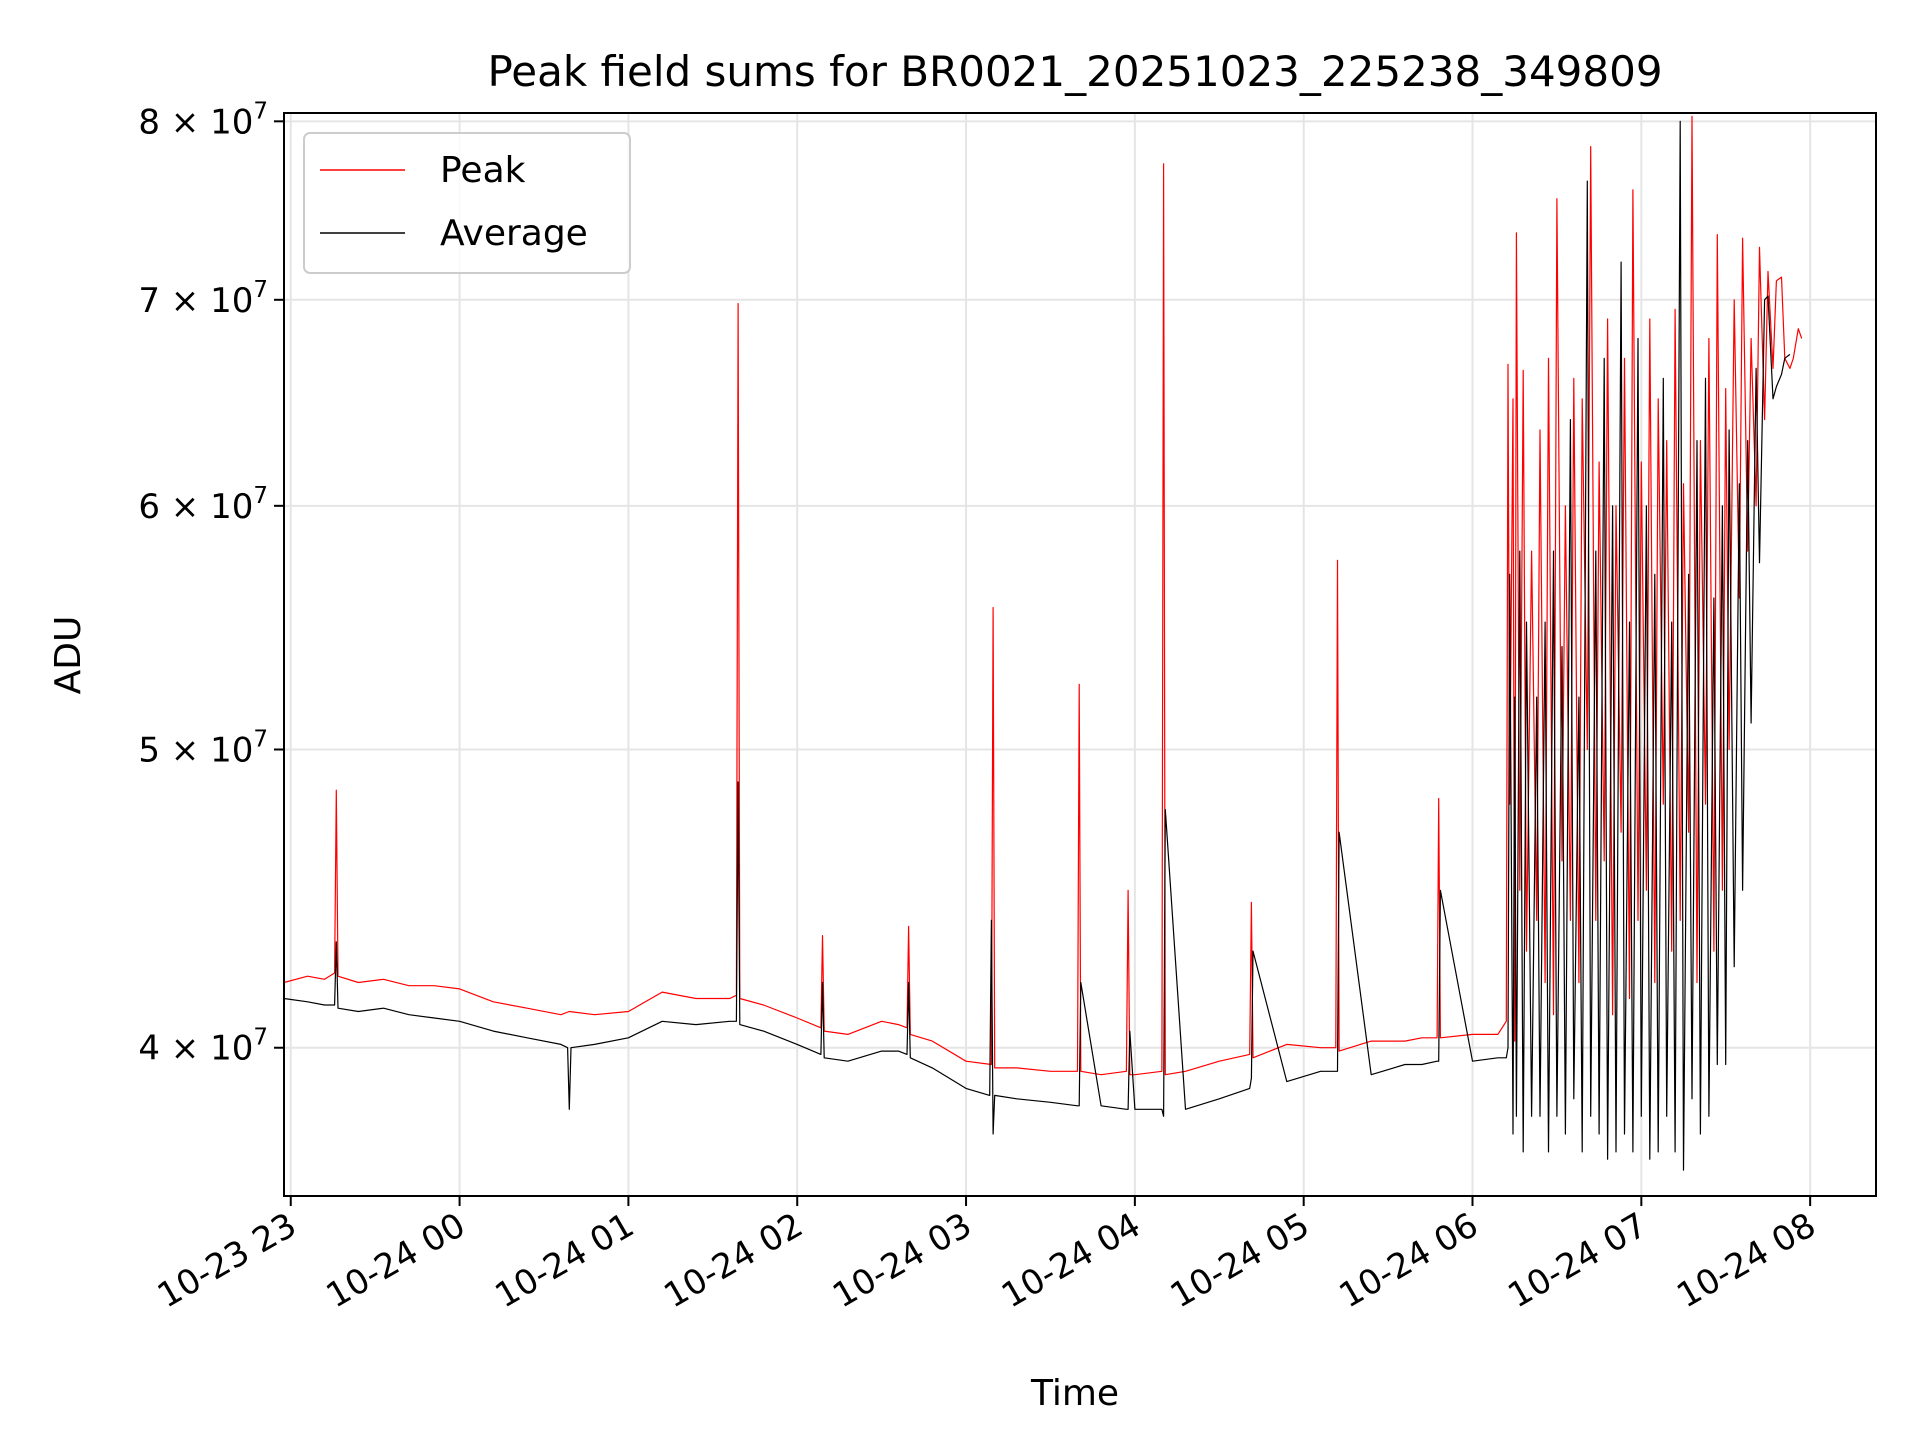  Describe the element at coordinates (203, 1047) in the screenshot. I see `y-tick-label: 4 × 107` at that location.